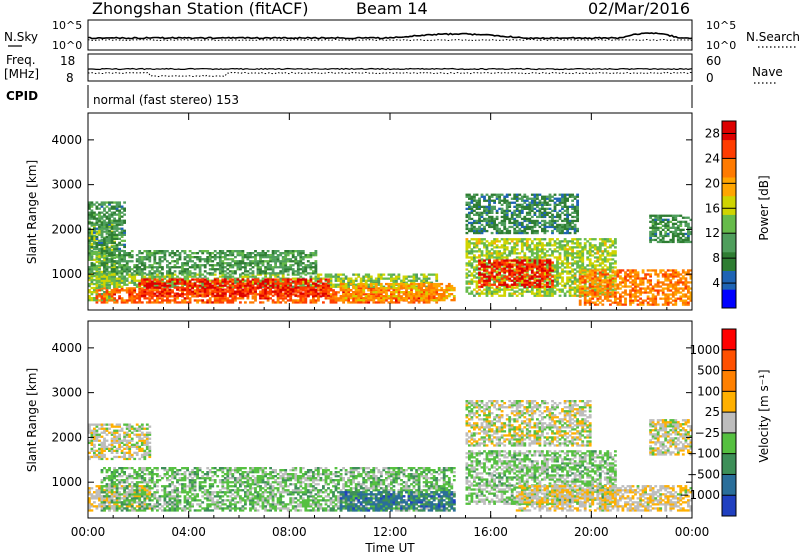  Describe the element at coordinates (390, 74) in the screenshot. I see `nave-trace` at that location.